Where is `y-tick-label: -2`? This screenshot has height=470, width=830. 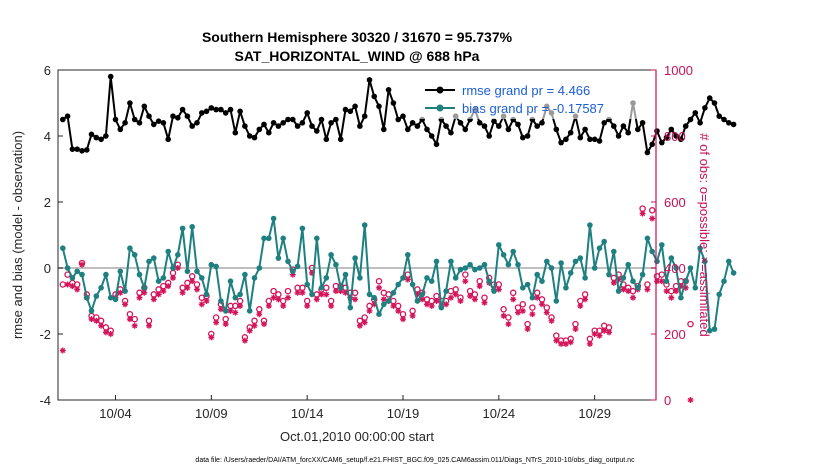
y-tick-label: -2 is located at coordinates (45, 334).